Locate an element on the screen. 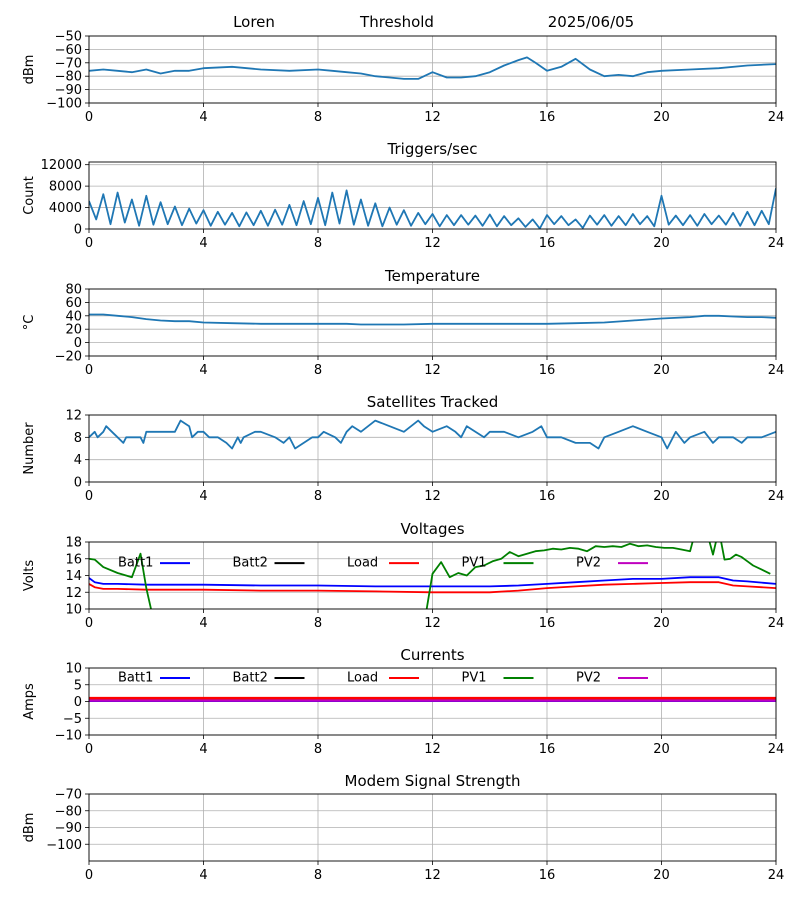  series-line-load is located at coordinates (432, 587).